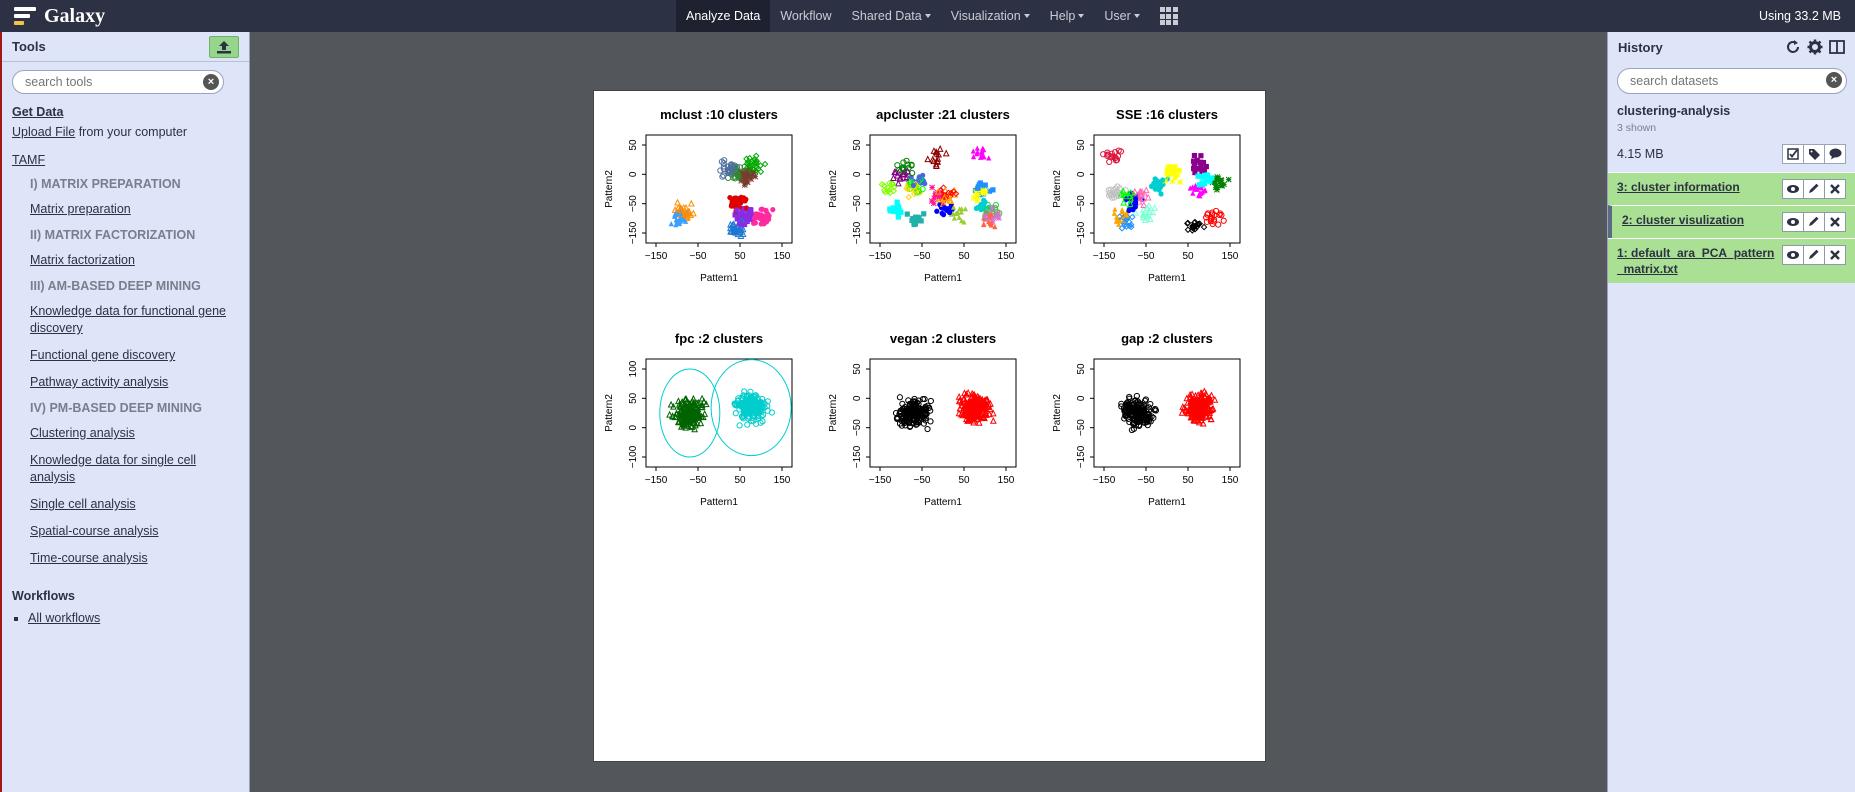 The width and height of the screenshot is (1855, 792). I want to click on gear-icon, so click(1815, 47).